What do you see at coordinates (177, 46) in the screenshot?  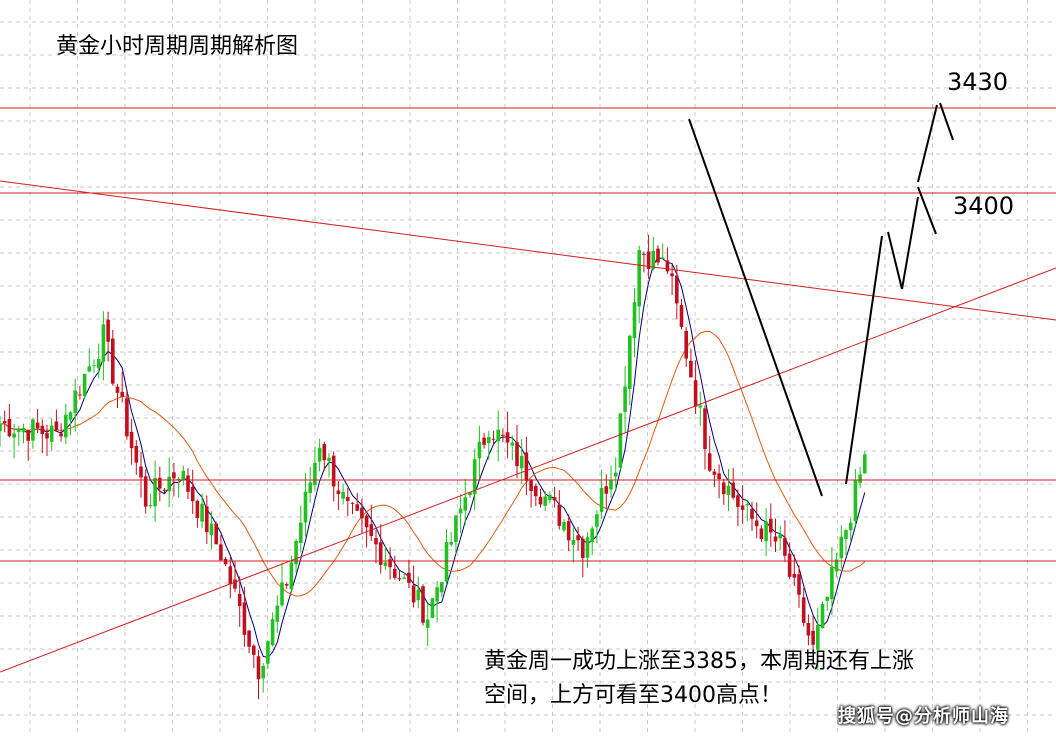 I see `chart-title: 黄金小时周期周期解析图` at bounding box center [177, 46].